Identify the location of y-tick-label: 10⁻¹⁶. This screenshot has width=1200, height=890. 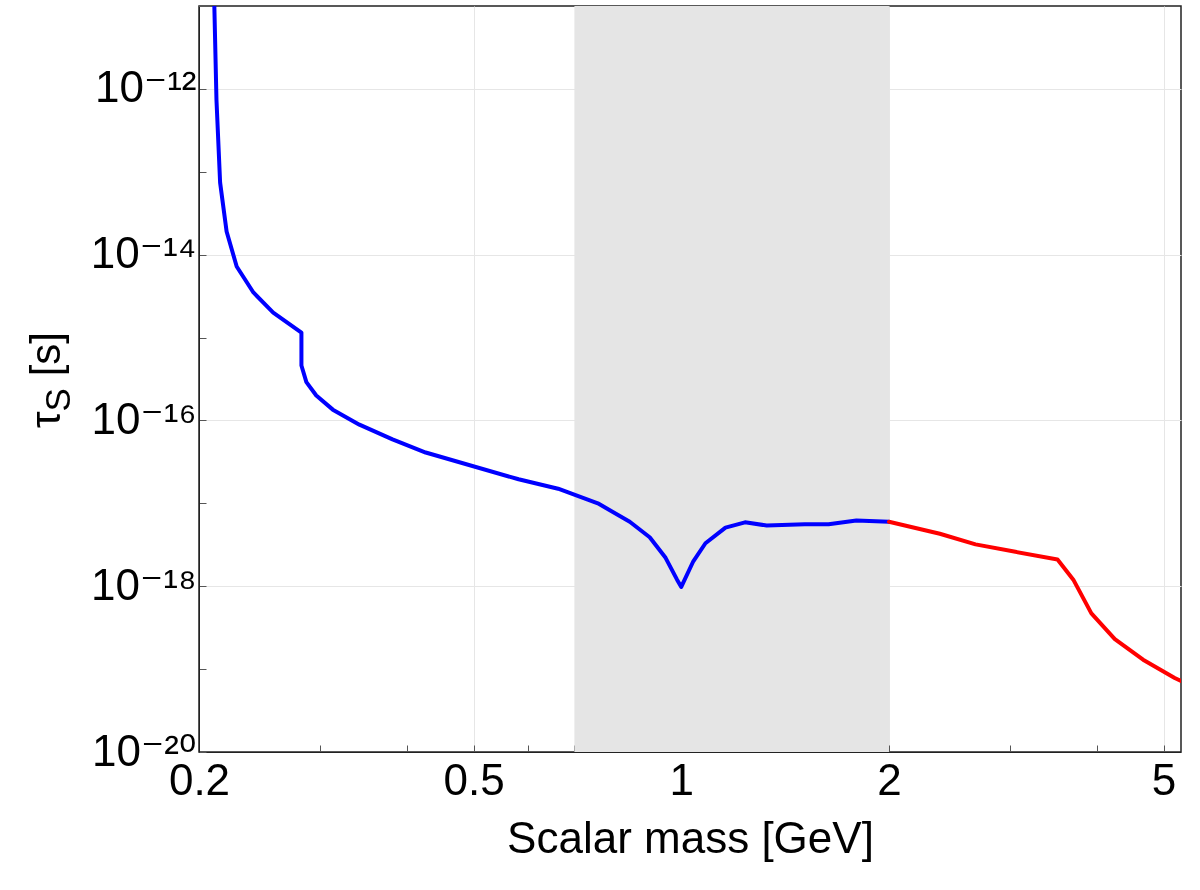
(144, 418).